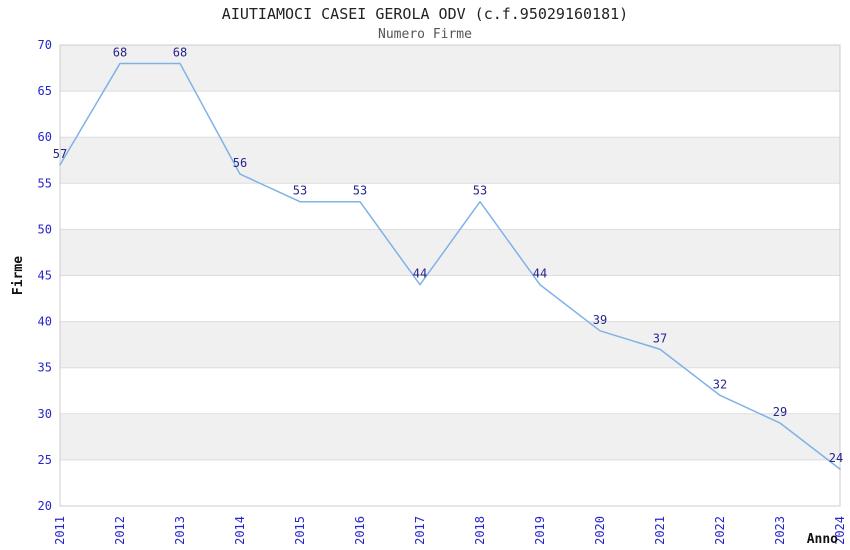  I want to click on x-tick-label: 2014, so click(240, 530).